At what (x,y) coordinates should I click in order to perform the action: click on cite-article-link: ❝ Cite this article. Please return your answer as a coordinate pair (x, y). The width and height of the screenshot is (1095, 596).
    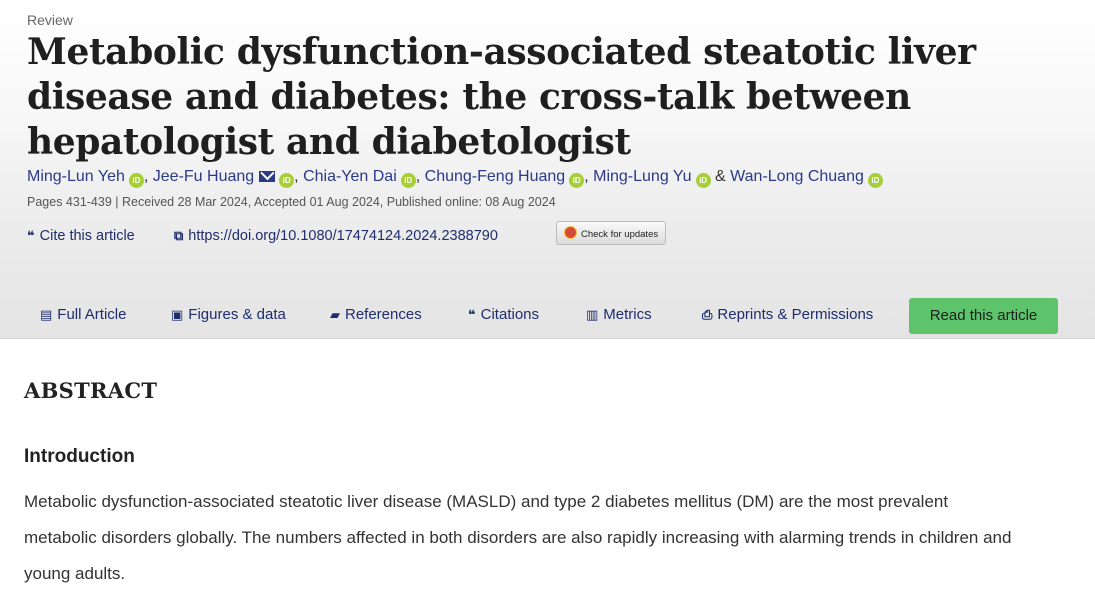
    Looking at the image, I should click on (81, 236).